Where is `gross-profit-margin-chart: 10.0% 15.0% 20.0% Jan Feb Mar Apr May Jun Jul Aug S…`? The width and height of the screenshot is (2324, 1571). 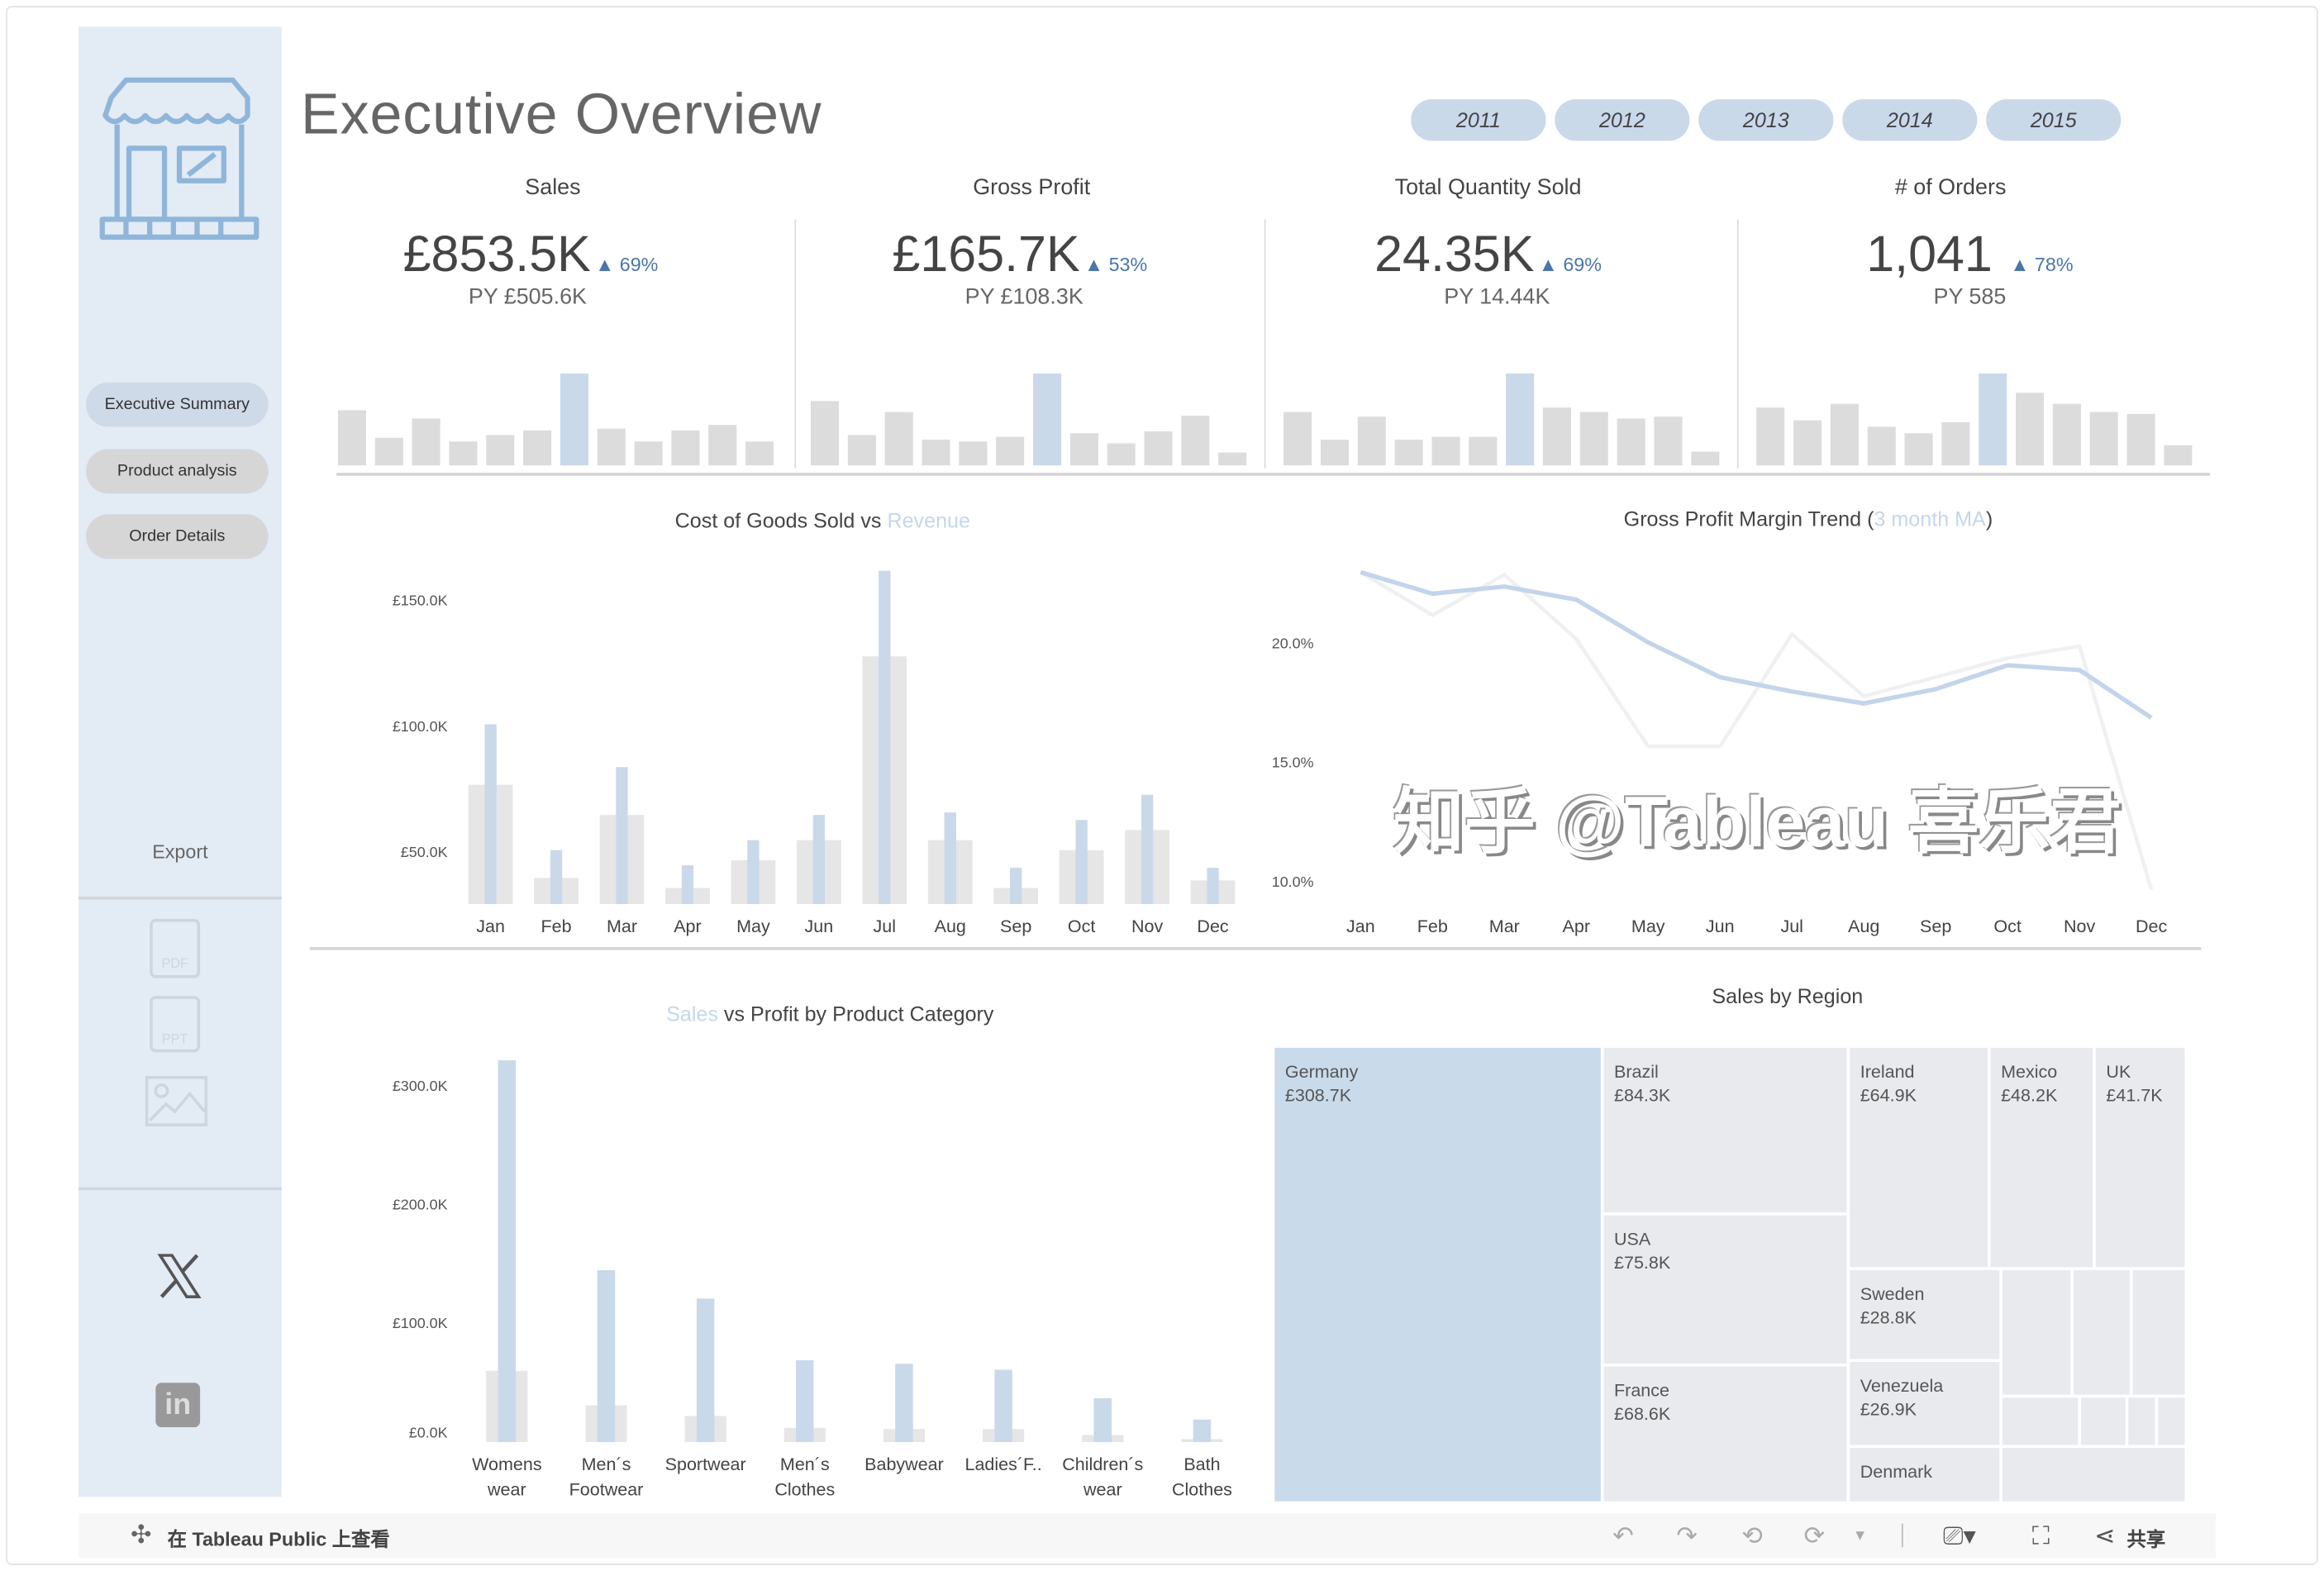 gross-profit-margin-chart: 10.0% 15.0% 20.0% Jan Feb Mar Apr May Jun Jul Aug S… is located at coordinates (1719, 752).